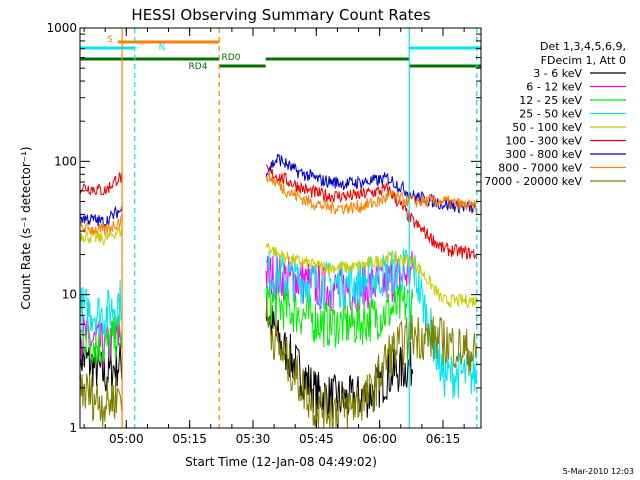 Image resolution: width=640 pixels, height=480 pixels. What do you see at coordinates (543, 141) in the screenshot?
I see `legend-label: 100 - 300 keV` at bounding box center [543, 141].